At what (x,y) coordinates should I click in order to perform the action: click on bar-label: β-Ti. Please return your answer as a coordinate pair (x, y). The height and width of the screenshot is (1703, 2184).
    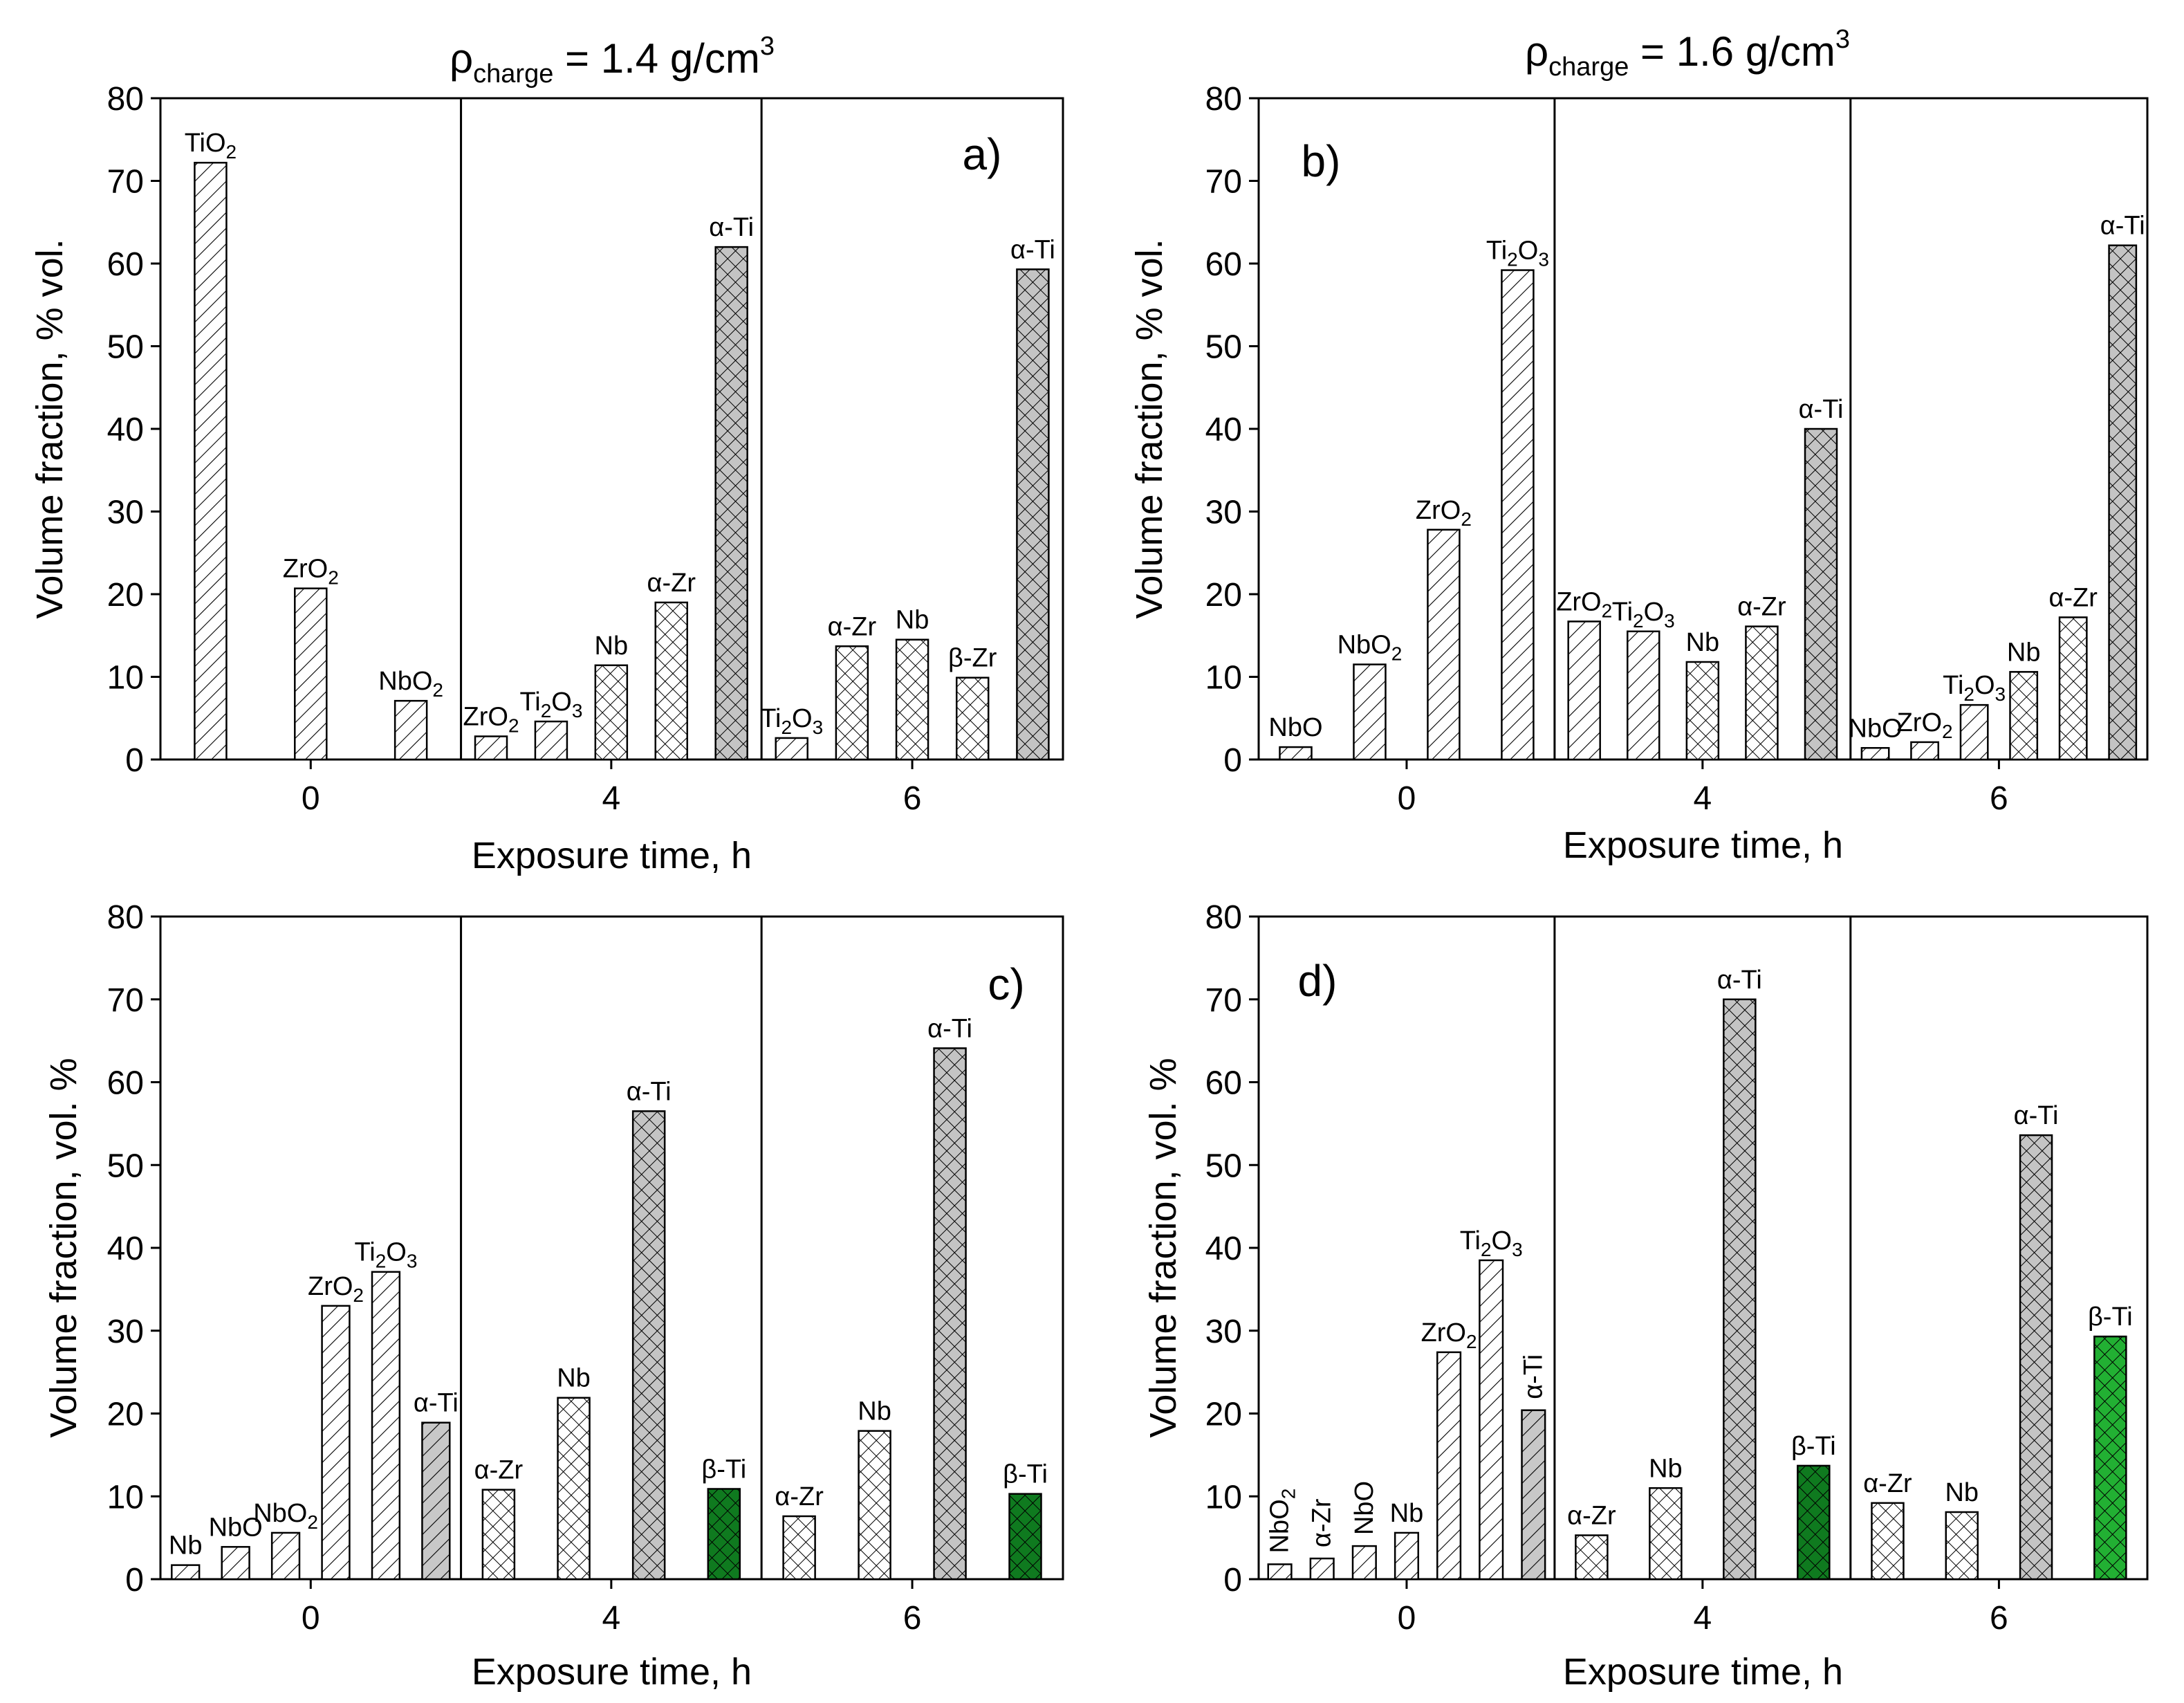
    Looking at the image, I should click on (723, 1470).